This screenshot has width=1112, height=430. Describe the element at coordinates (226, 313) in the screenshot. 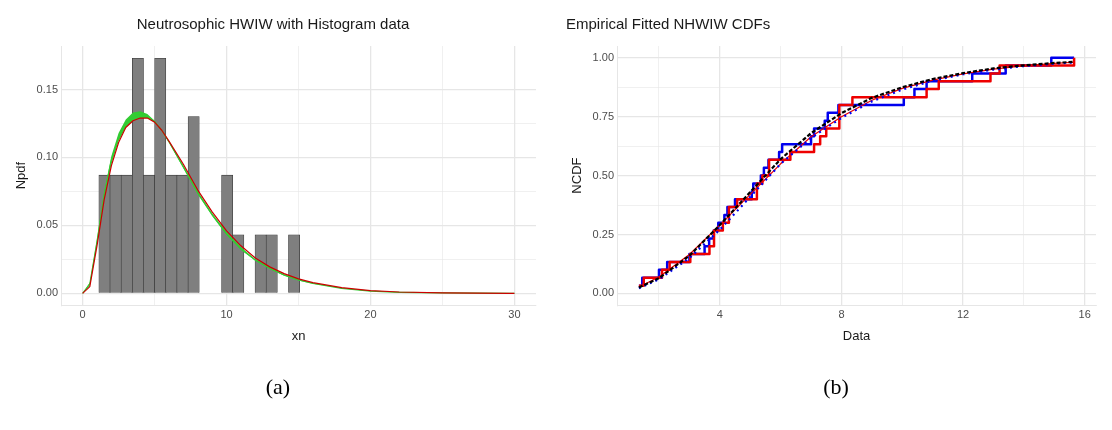

I see `x-tick-label: 10` at that location.